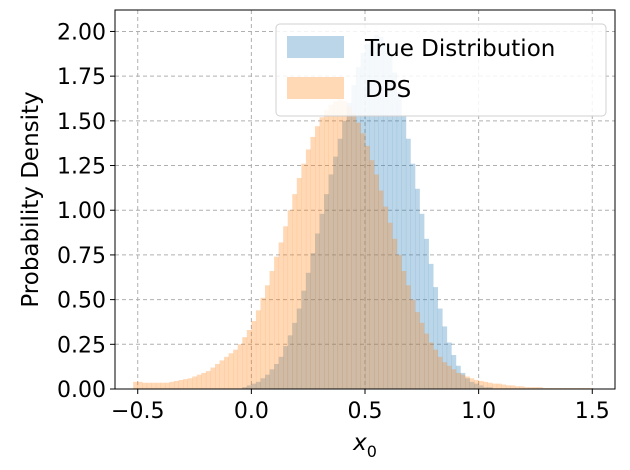  What do you see at coordinates (81, 301) in the screenshot?
I see `y-tick-label: 0.50` at bounding box center [81, 301].